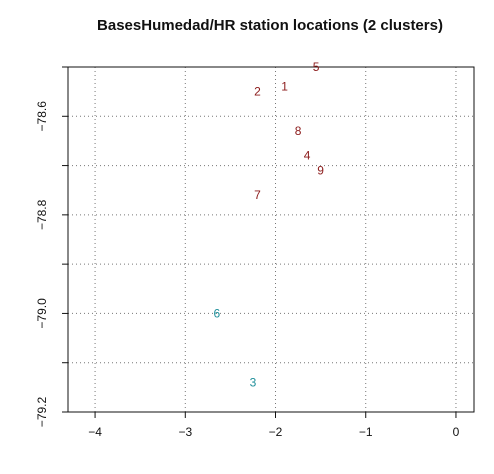 This screenshot has width=494, height=474. Describe the element at coordinates (95, 432) in the screenshot. I see `x-tick-label: −4` at that location.